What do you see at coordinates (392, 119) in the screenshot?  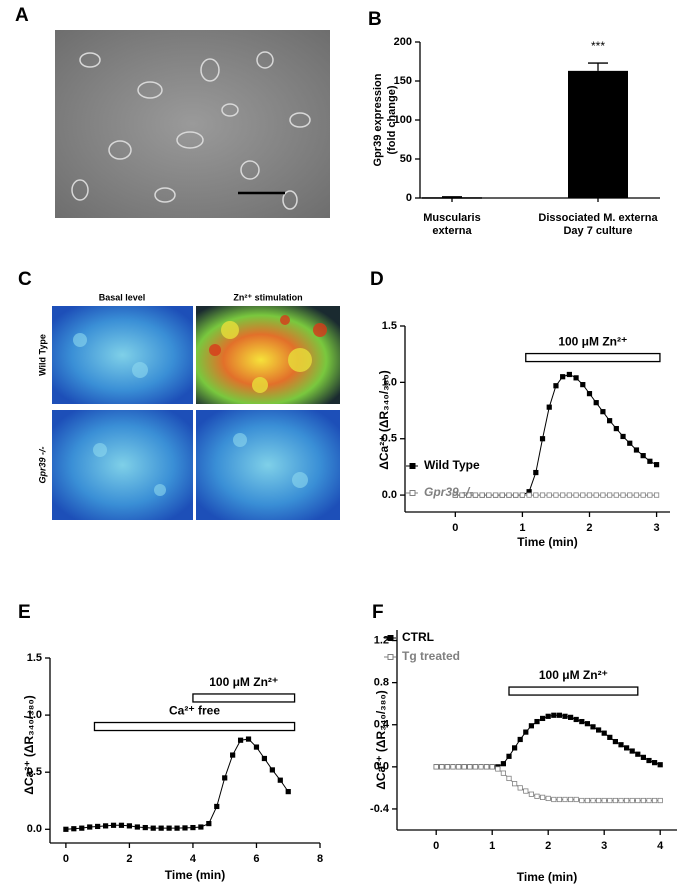 I see `y-axis-label: (fold change)` at bounding box center [392, 119].